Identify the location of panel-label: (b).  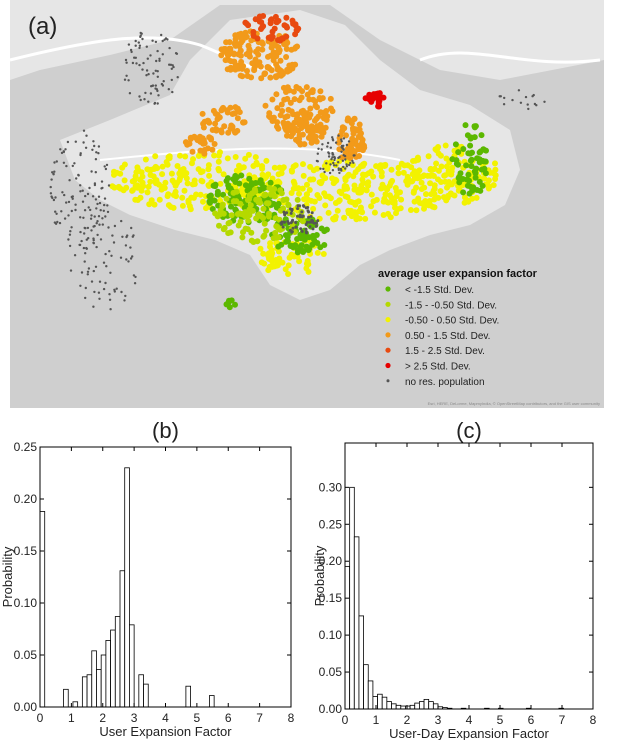
(165, 430).